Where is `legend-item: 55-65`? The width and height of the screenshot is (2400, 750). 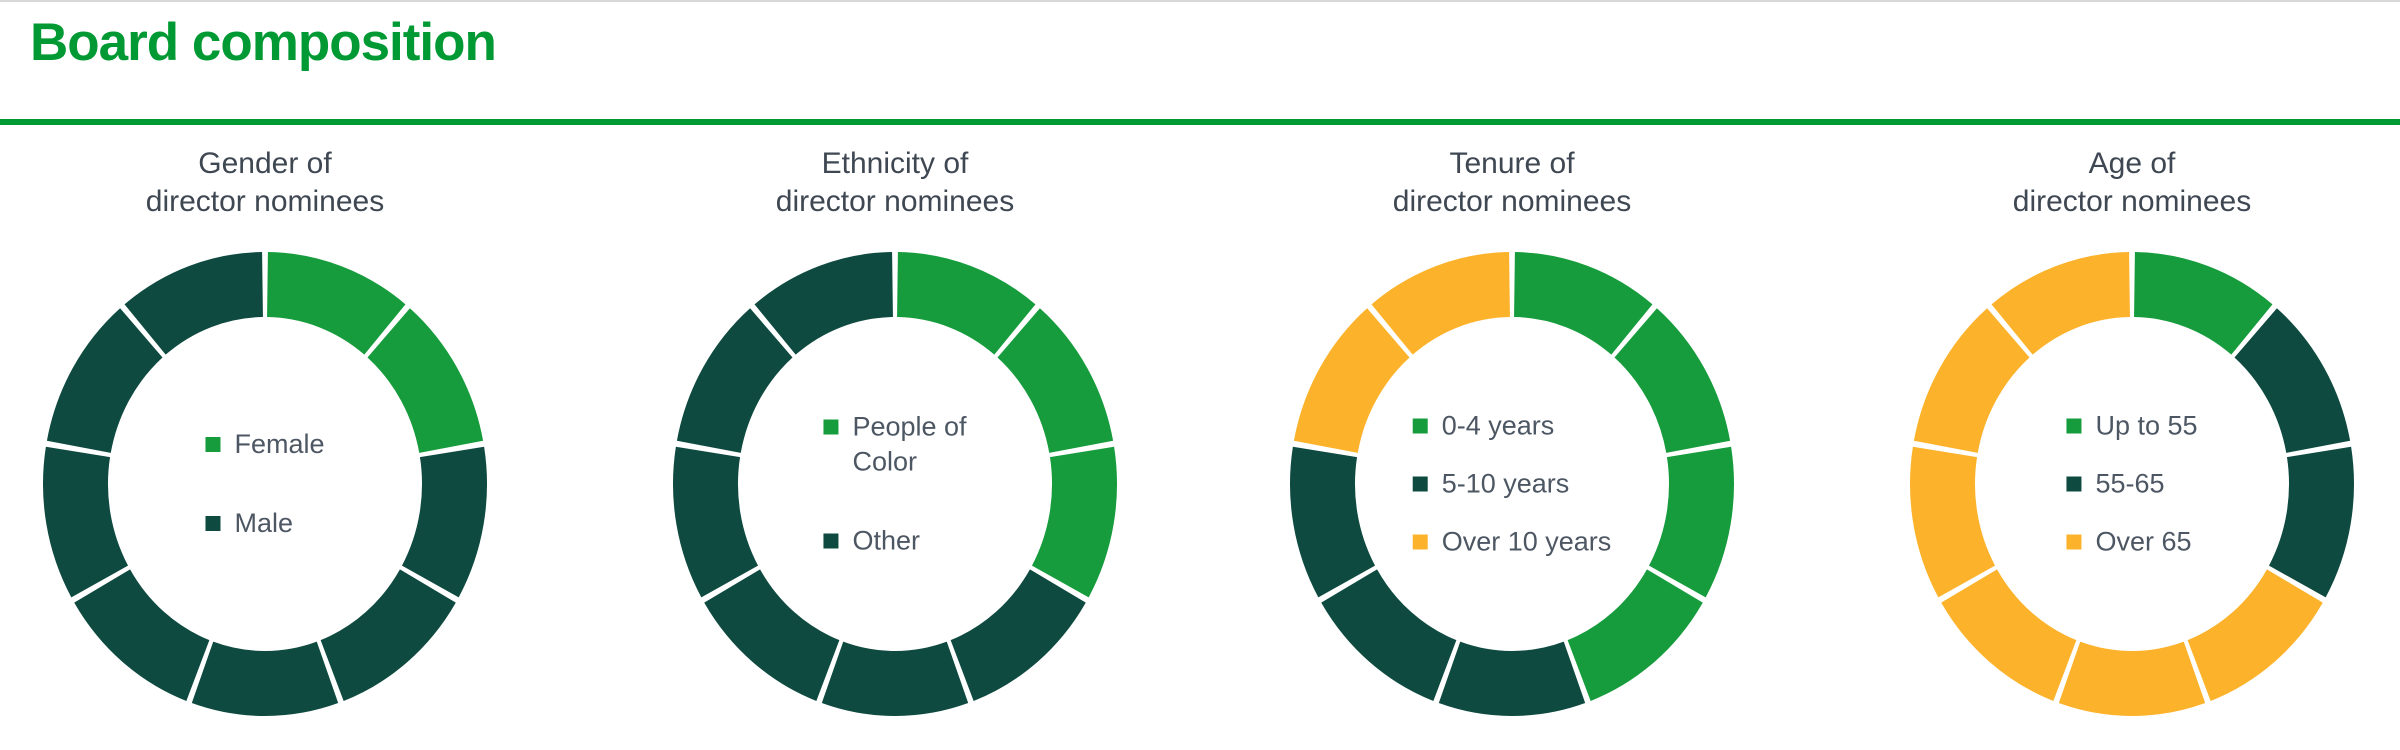 legend-item: 55-65 is located at coordinates (2115, 484).